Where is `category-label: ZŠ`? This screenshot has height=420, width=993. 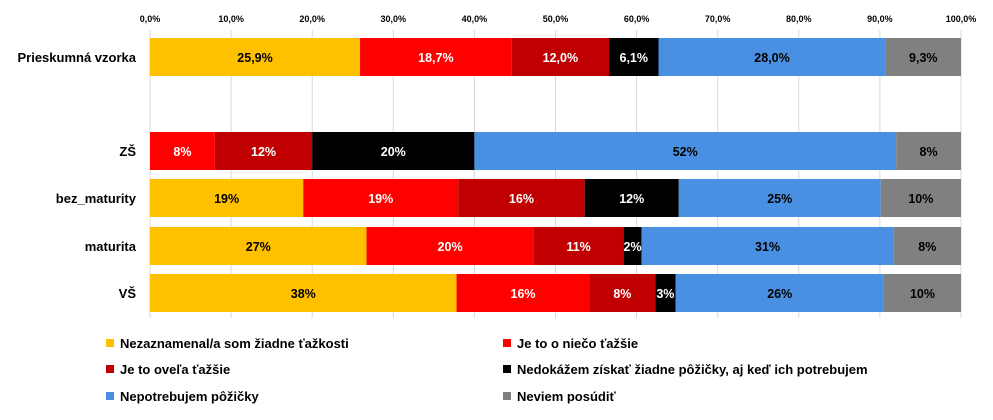
category-label: ZŠ is located at coordinates (127, 151).